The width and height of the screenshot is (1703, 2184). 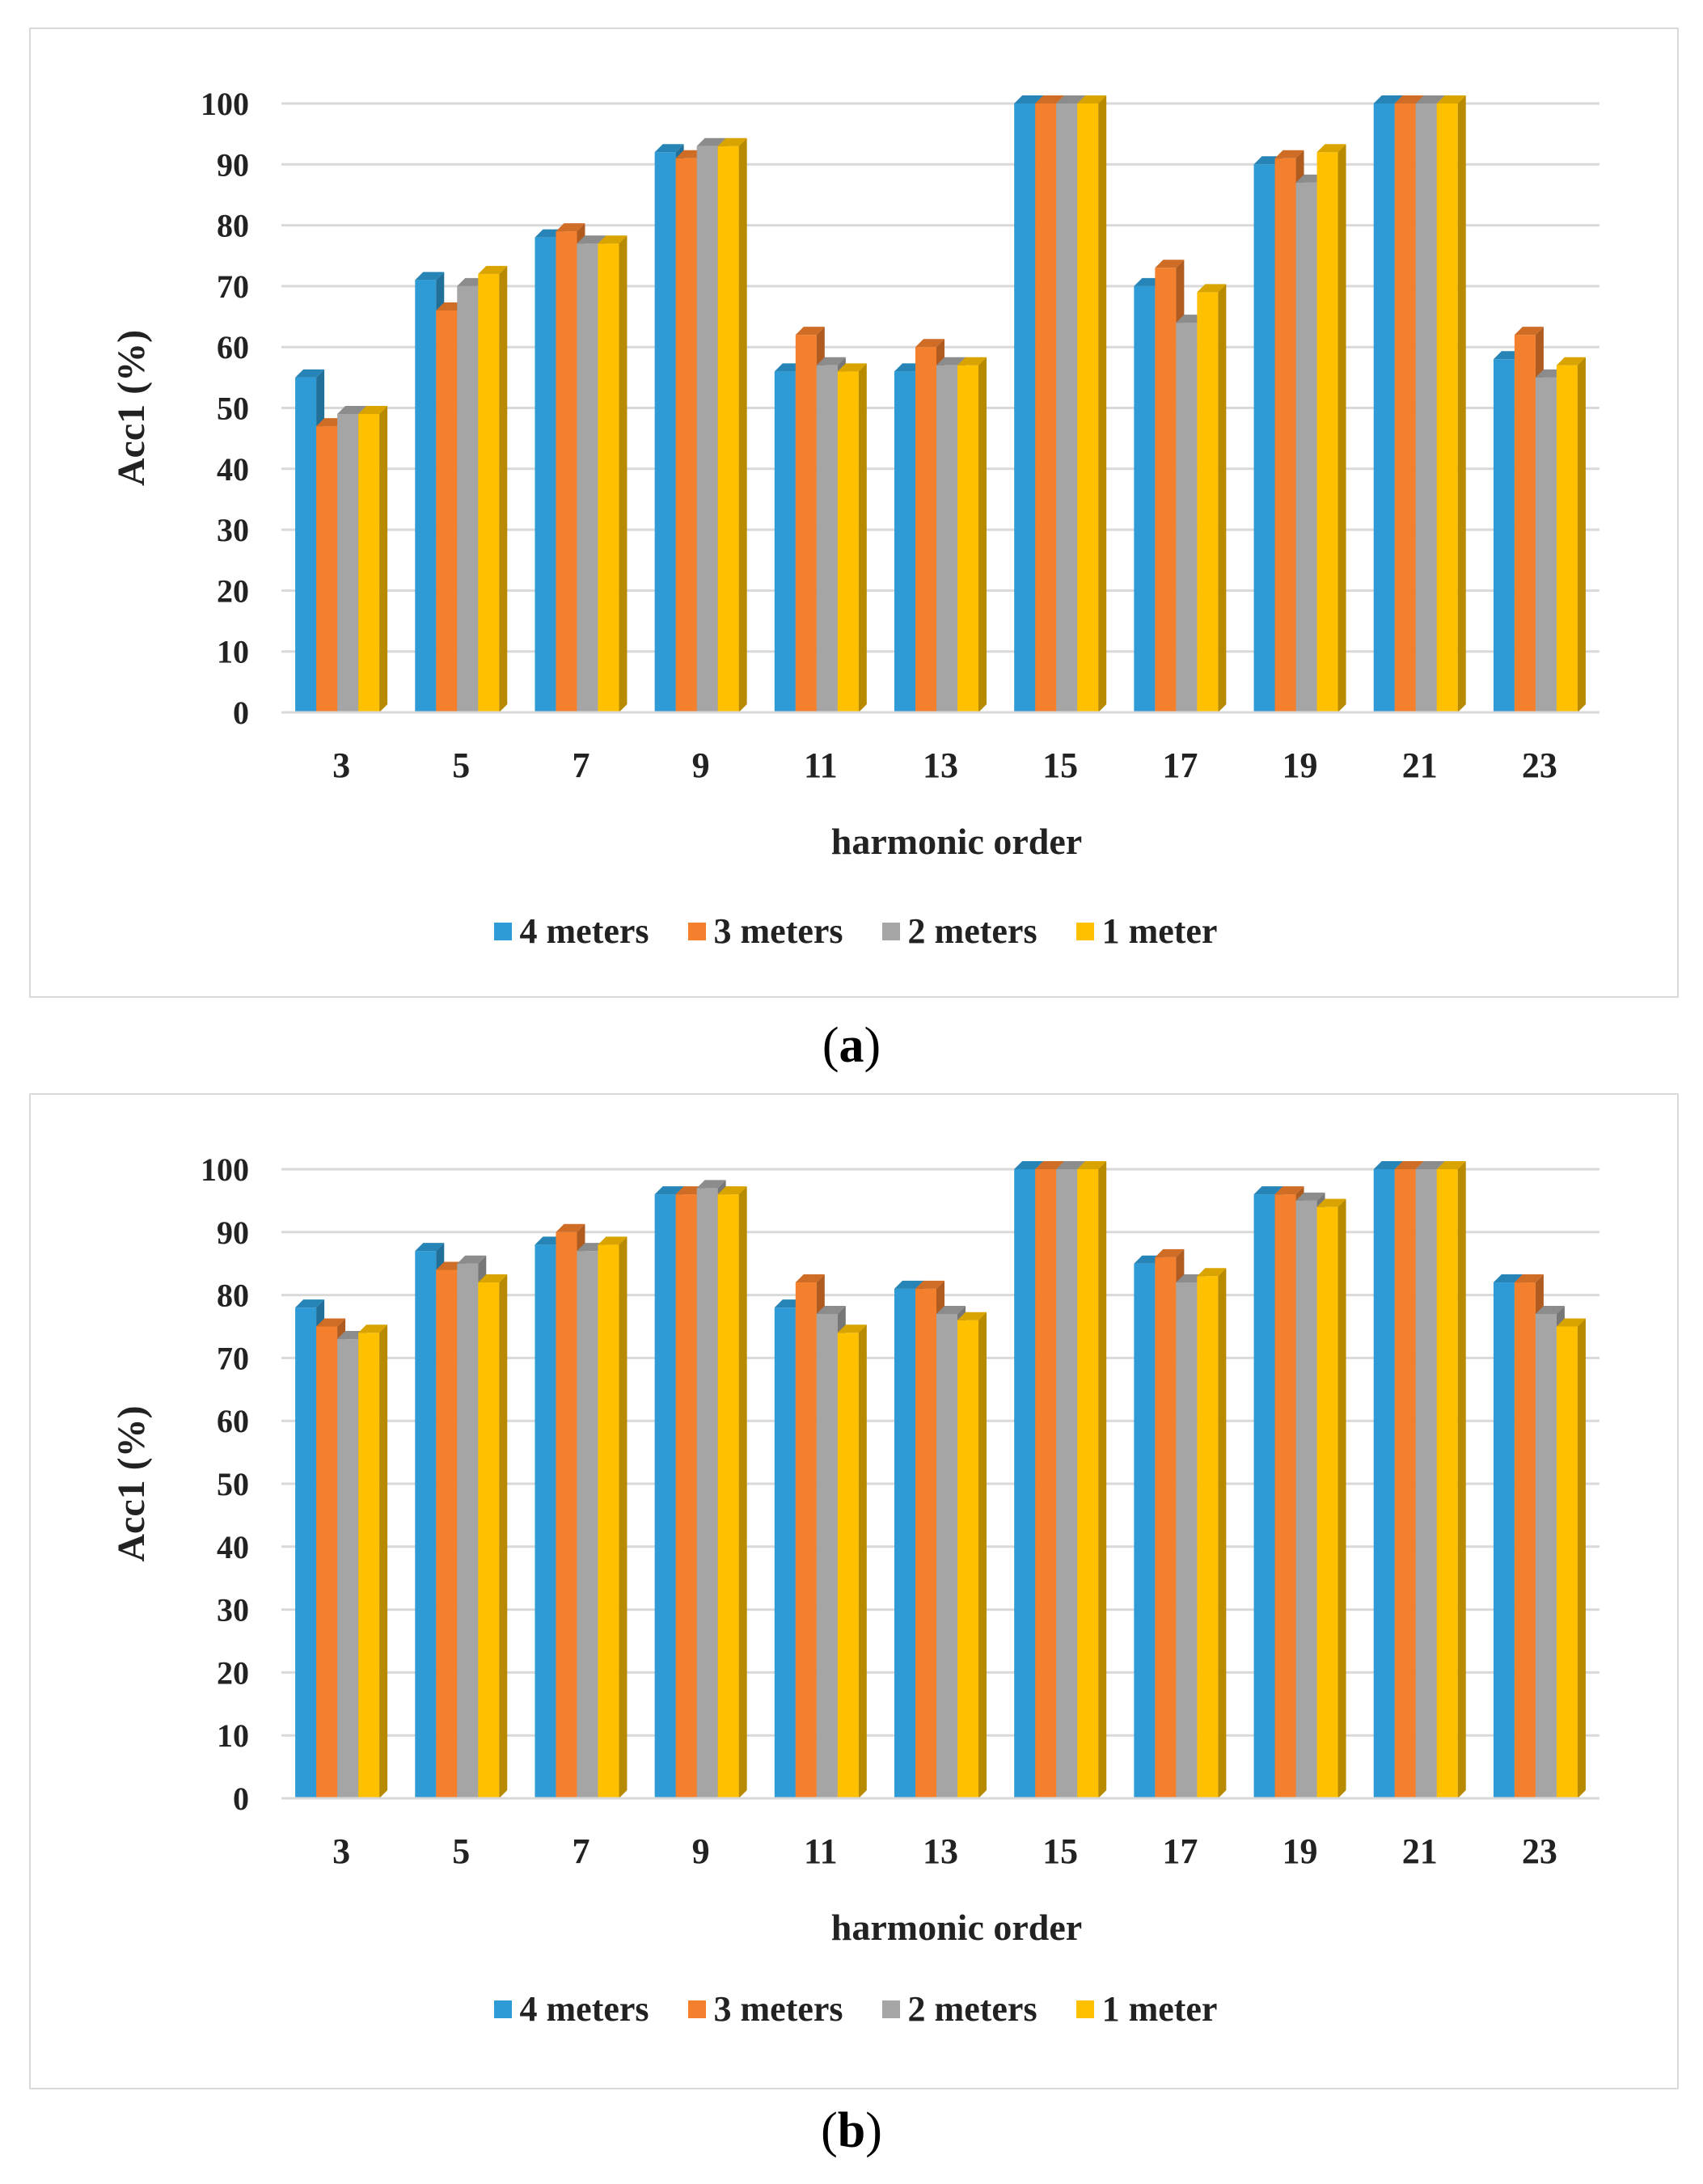 What do you see at coordinates (851, 2130) in the screenshot?
I see `caption-b: (b)` at bounding box center [851, 2130].